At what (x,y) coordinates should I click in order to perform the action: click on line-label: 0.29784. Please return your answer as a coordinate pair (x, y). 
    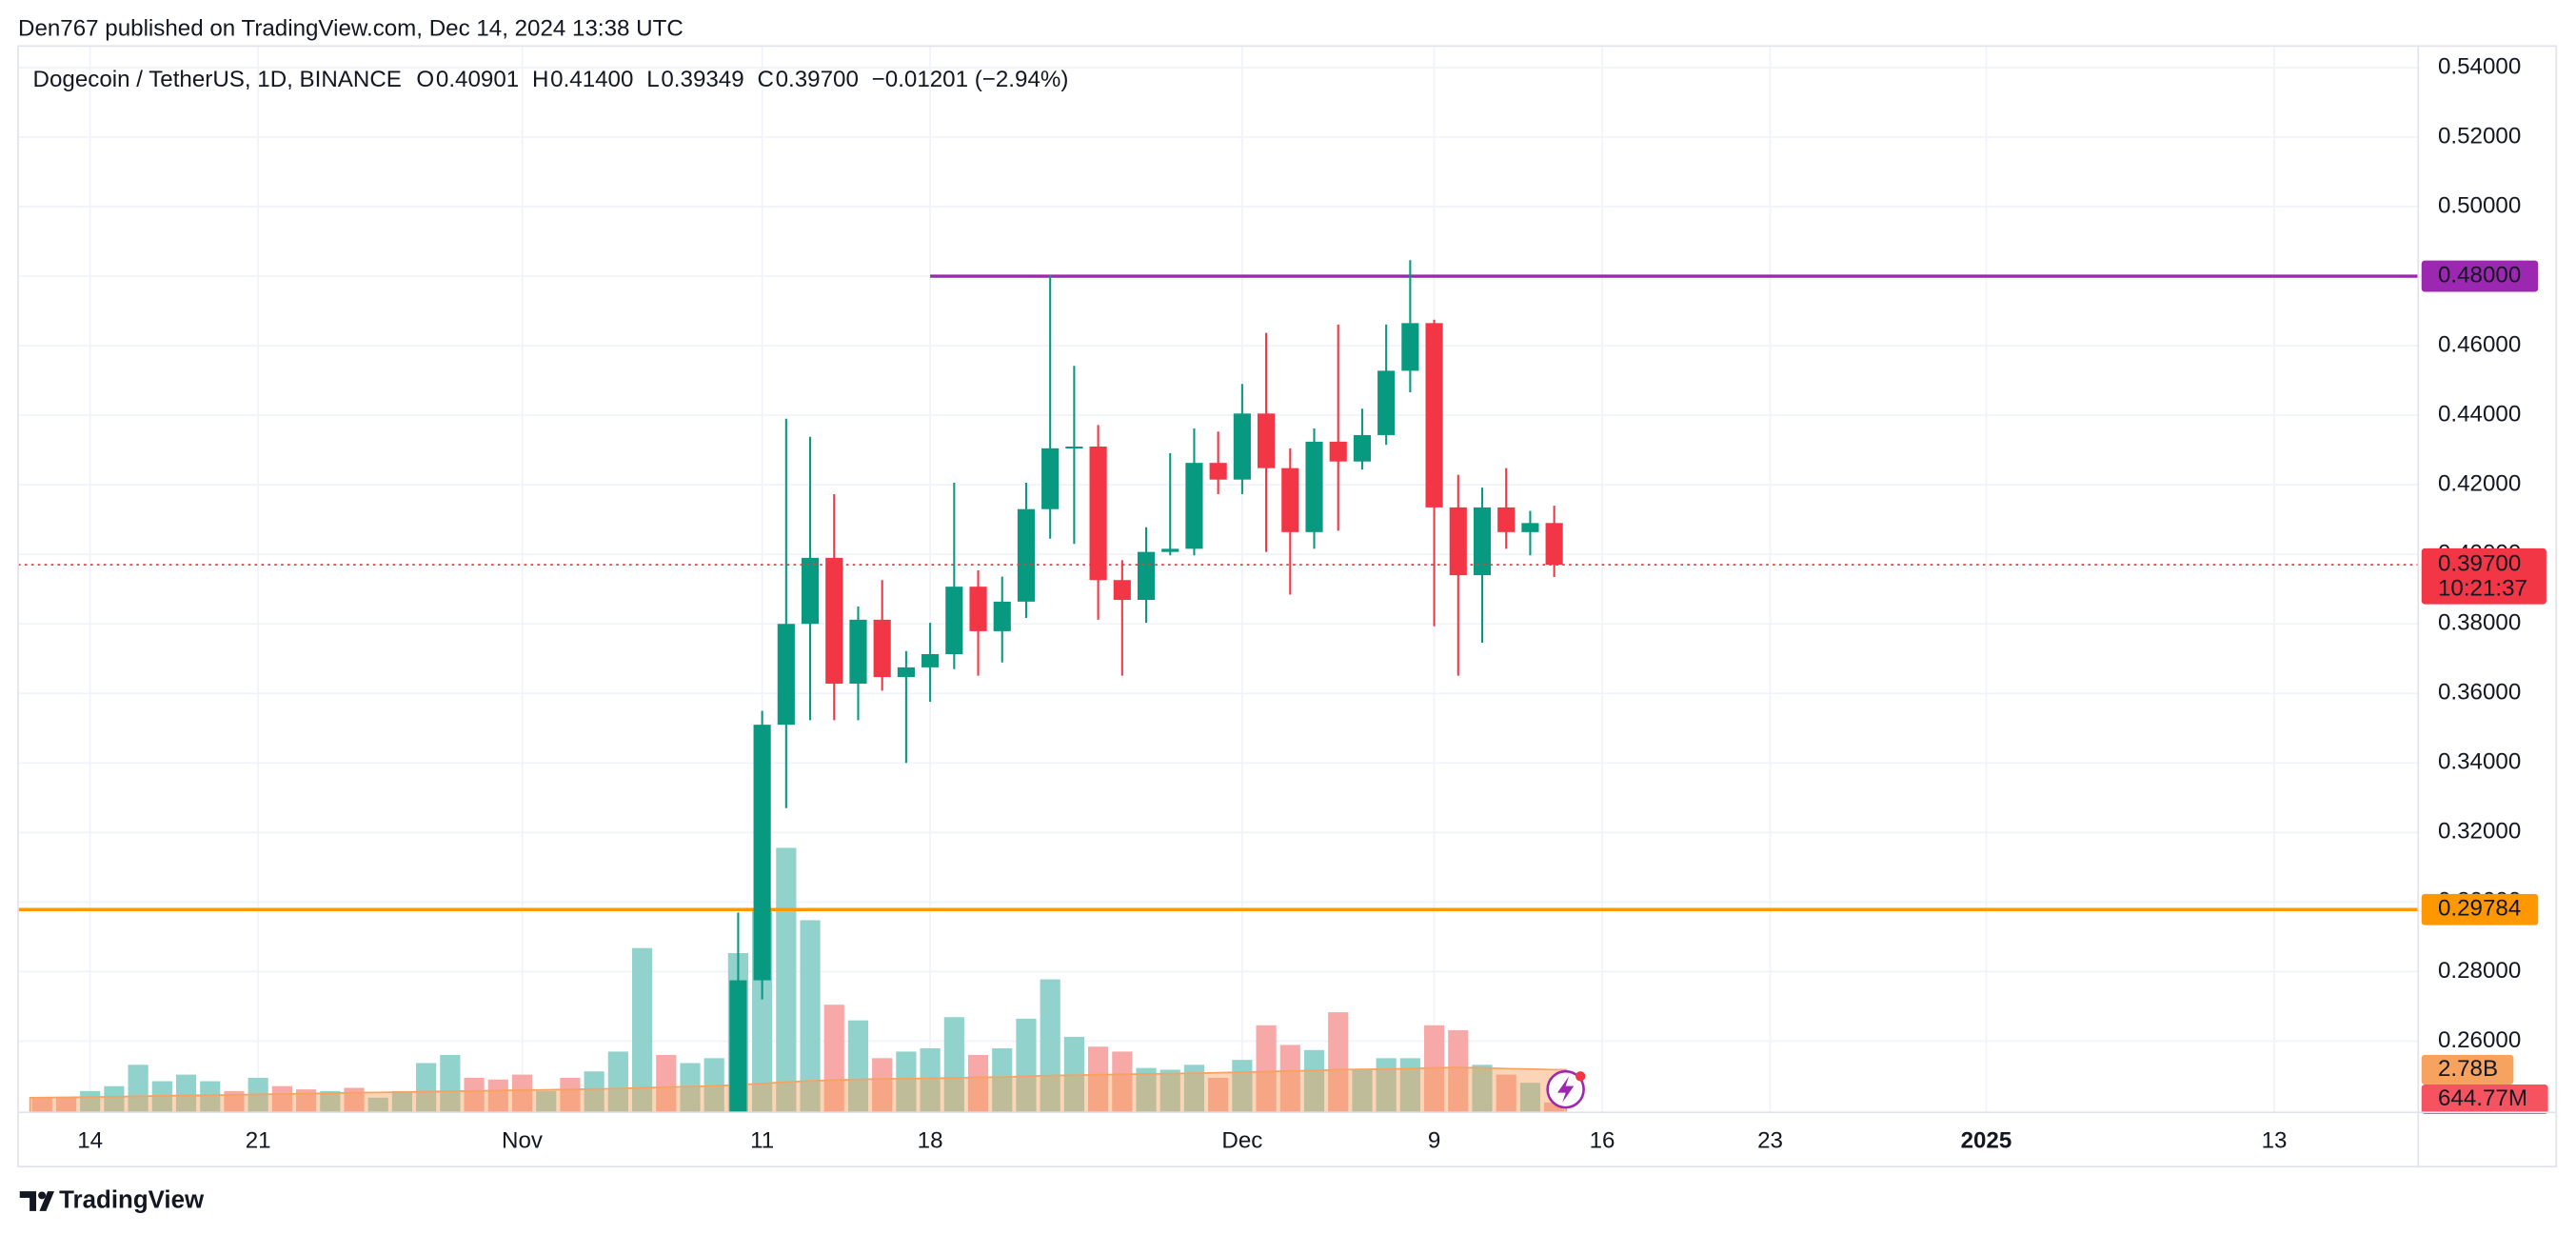
    Looking at the image, I should click on (2479, 909).